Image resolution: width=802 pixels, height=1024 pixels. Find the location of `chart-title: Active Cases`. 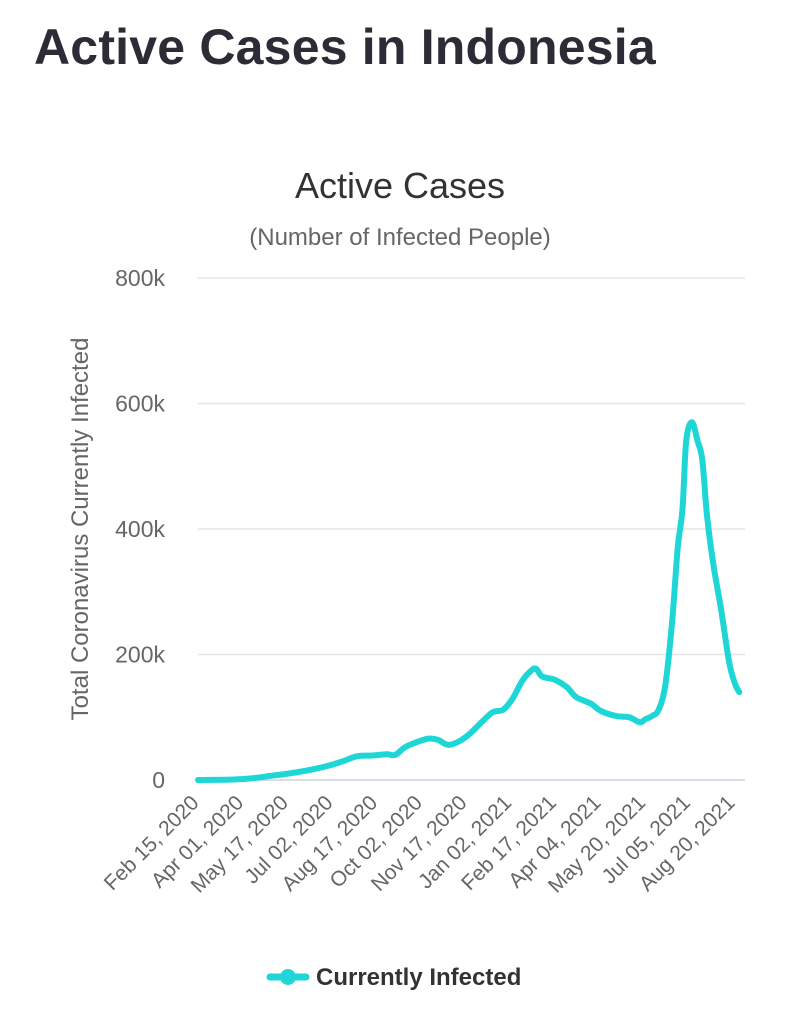

chart-title: Active Cases is located at coordinates (400, 185).